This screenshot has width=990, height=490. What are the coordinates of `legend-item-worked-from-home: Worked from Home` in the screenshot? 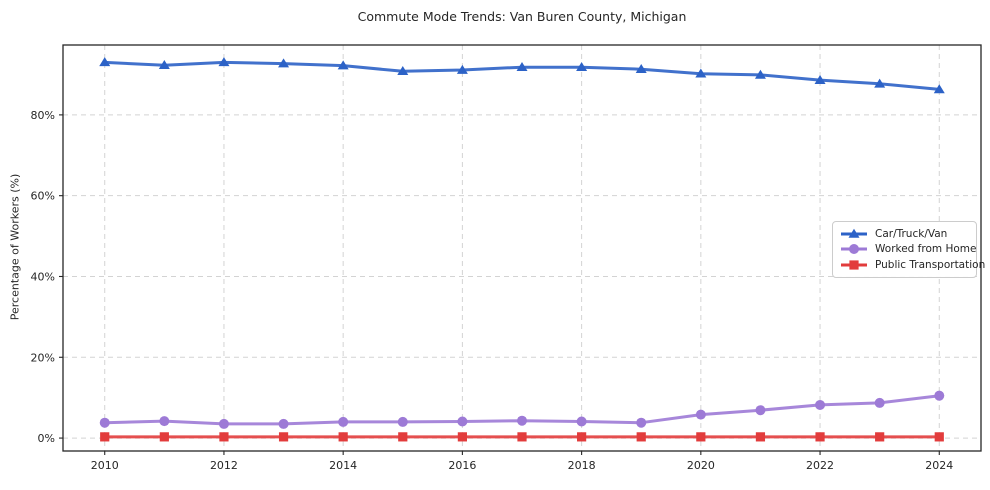 It's located at (907, 249).